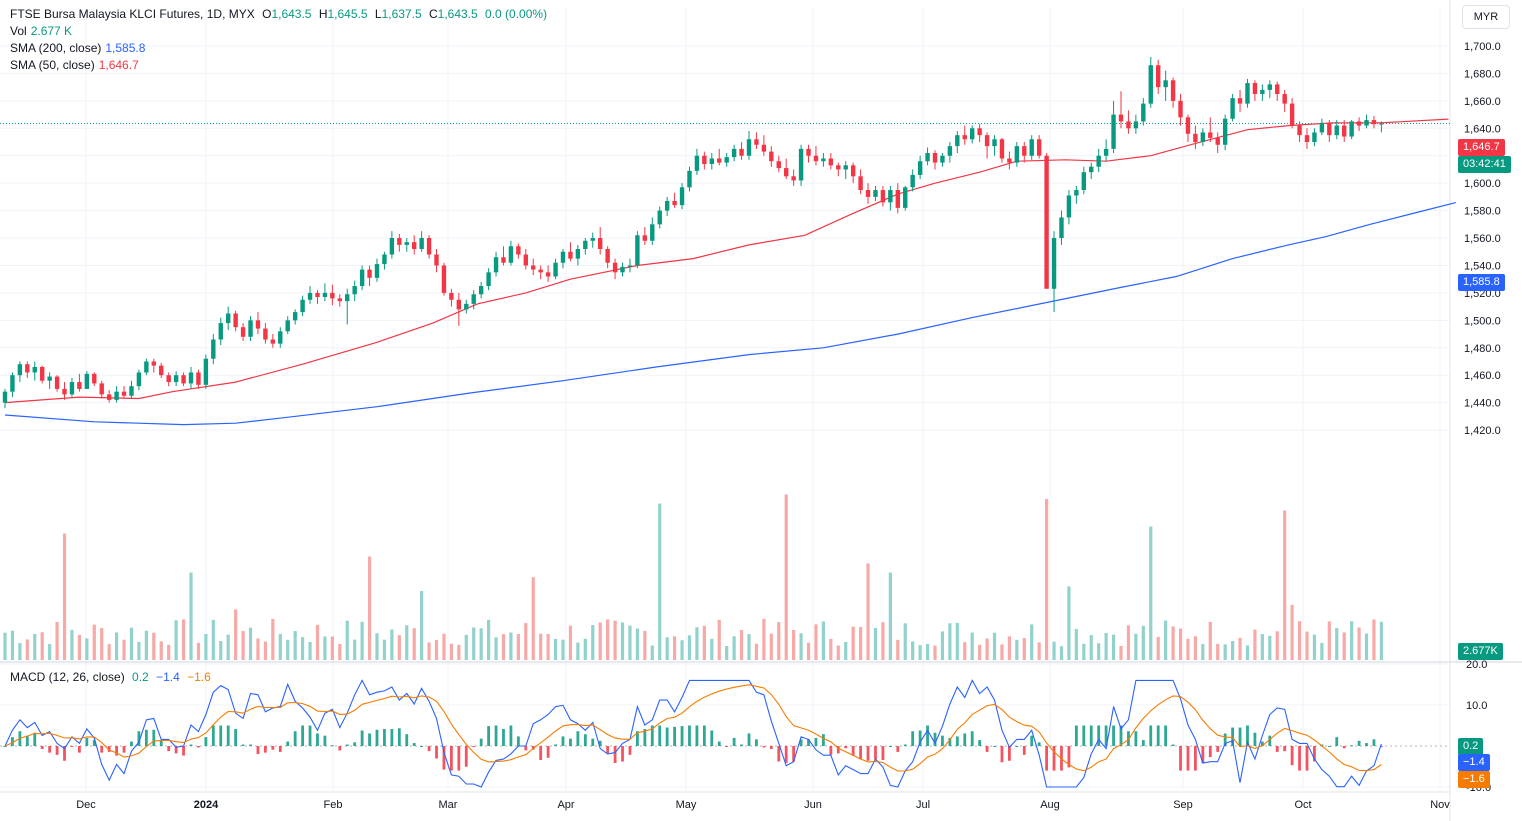  I want to click on macd-signal-tag: −1.6, so click(1474, 779).